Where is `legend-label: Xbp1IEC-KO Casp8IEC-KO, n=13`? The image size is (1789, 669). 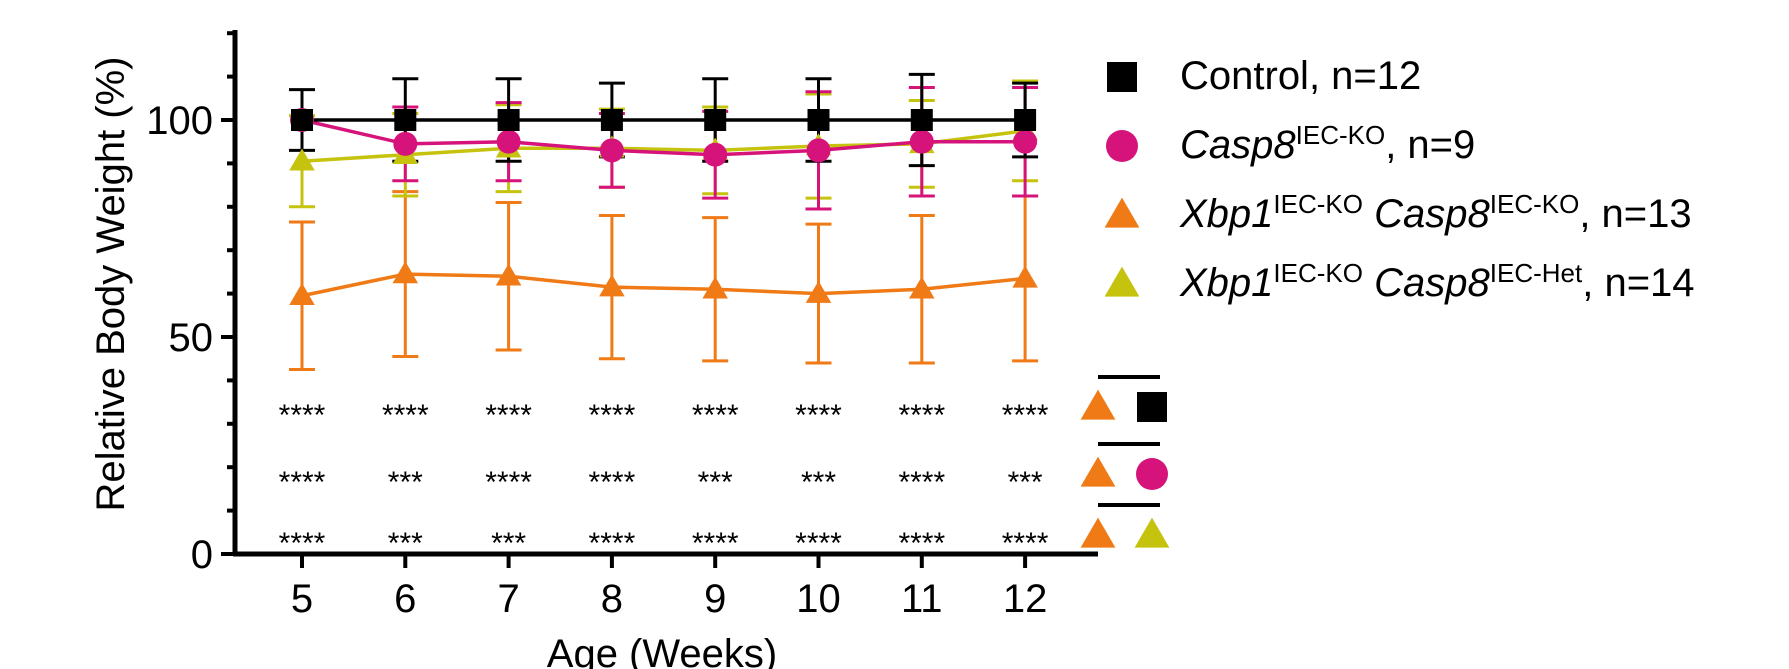 legend-label: Xbp1IEC-KO Casp8IEC-KO, n=13 is located at coordinates (1436, 212).